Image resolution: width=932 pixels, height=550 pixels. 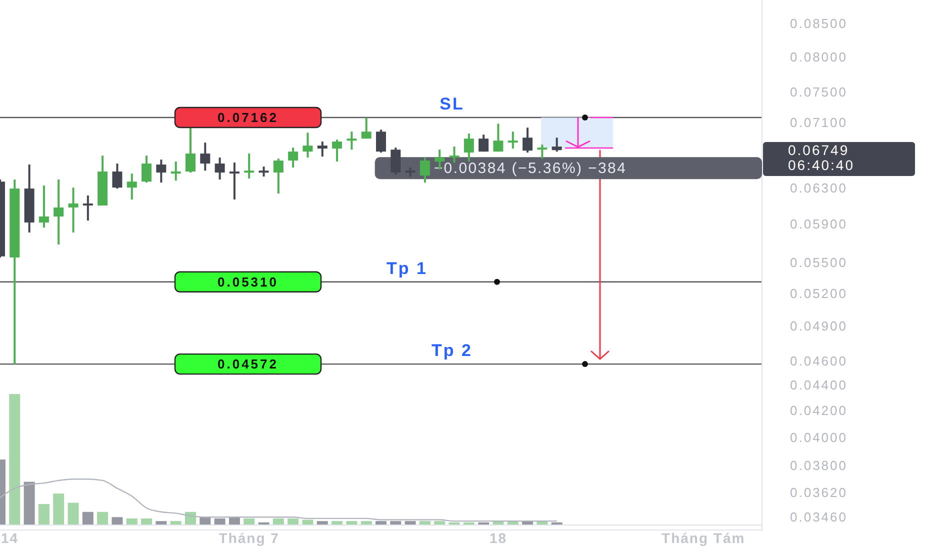 I want to click on text: 06:40:40, so click(x=821, y=165).